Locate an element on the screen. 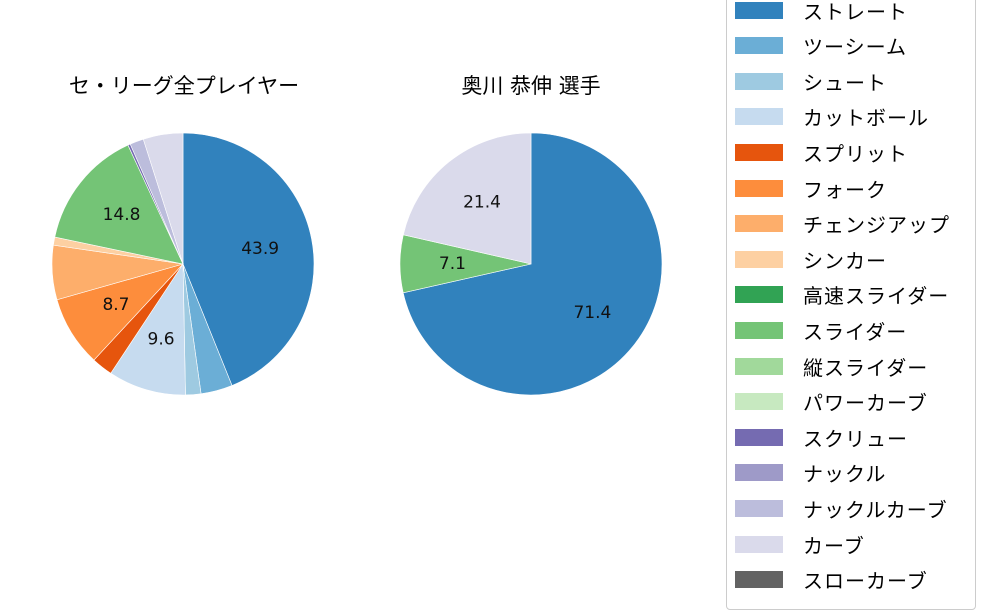  legend-label: 高速スライダー is located at coordinates (876, 296).